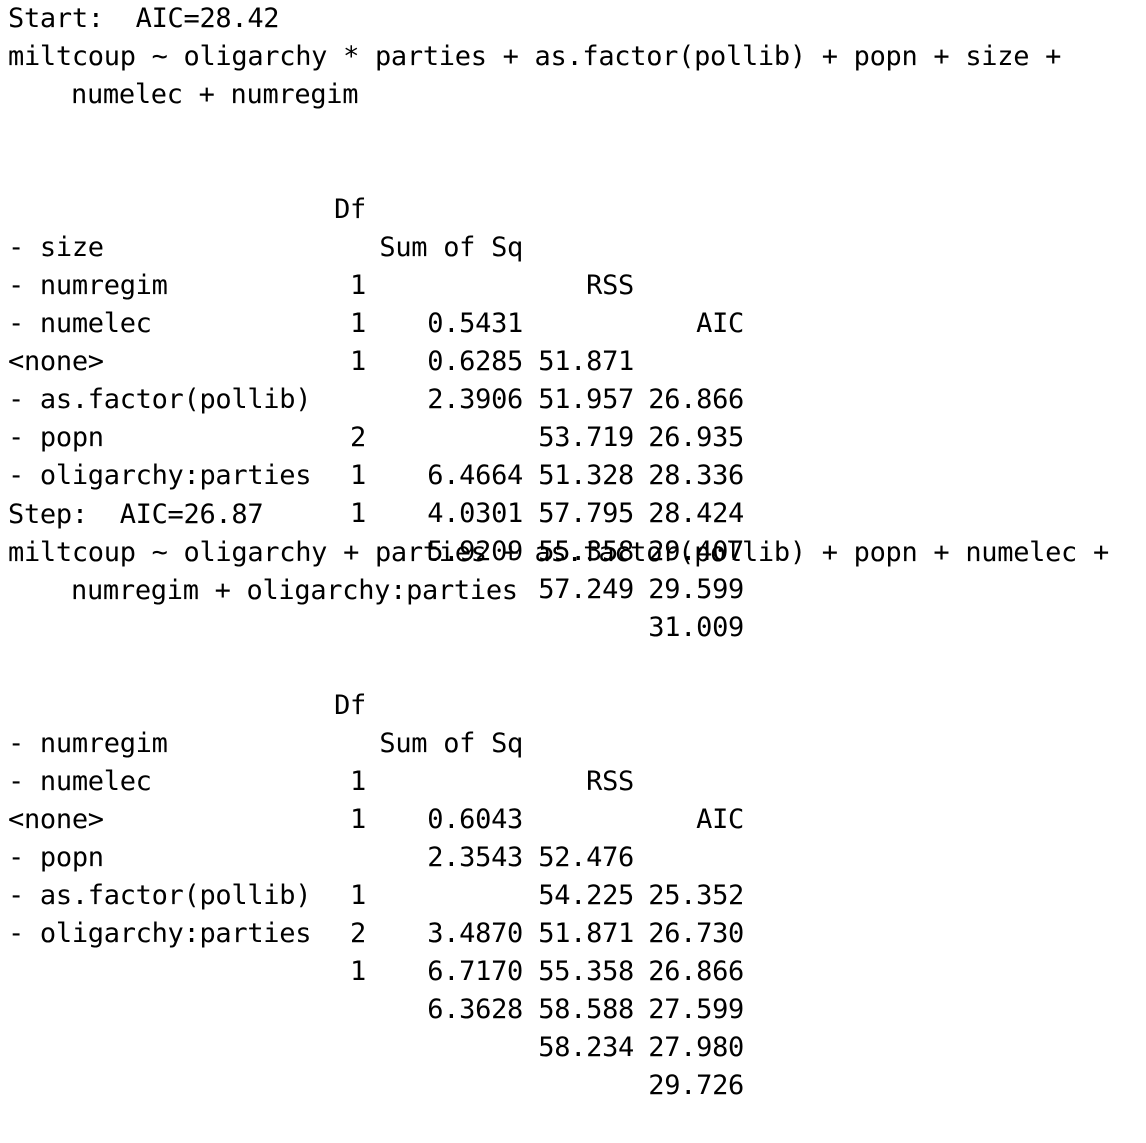 Image resolution: width=1146 pixels, height=1143 pixels. What do you see at coordinates (696, 933) in the screenshot?
I see `aic-cell: 26.730` at bounding box center [696, 933].